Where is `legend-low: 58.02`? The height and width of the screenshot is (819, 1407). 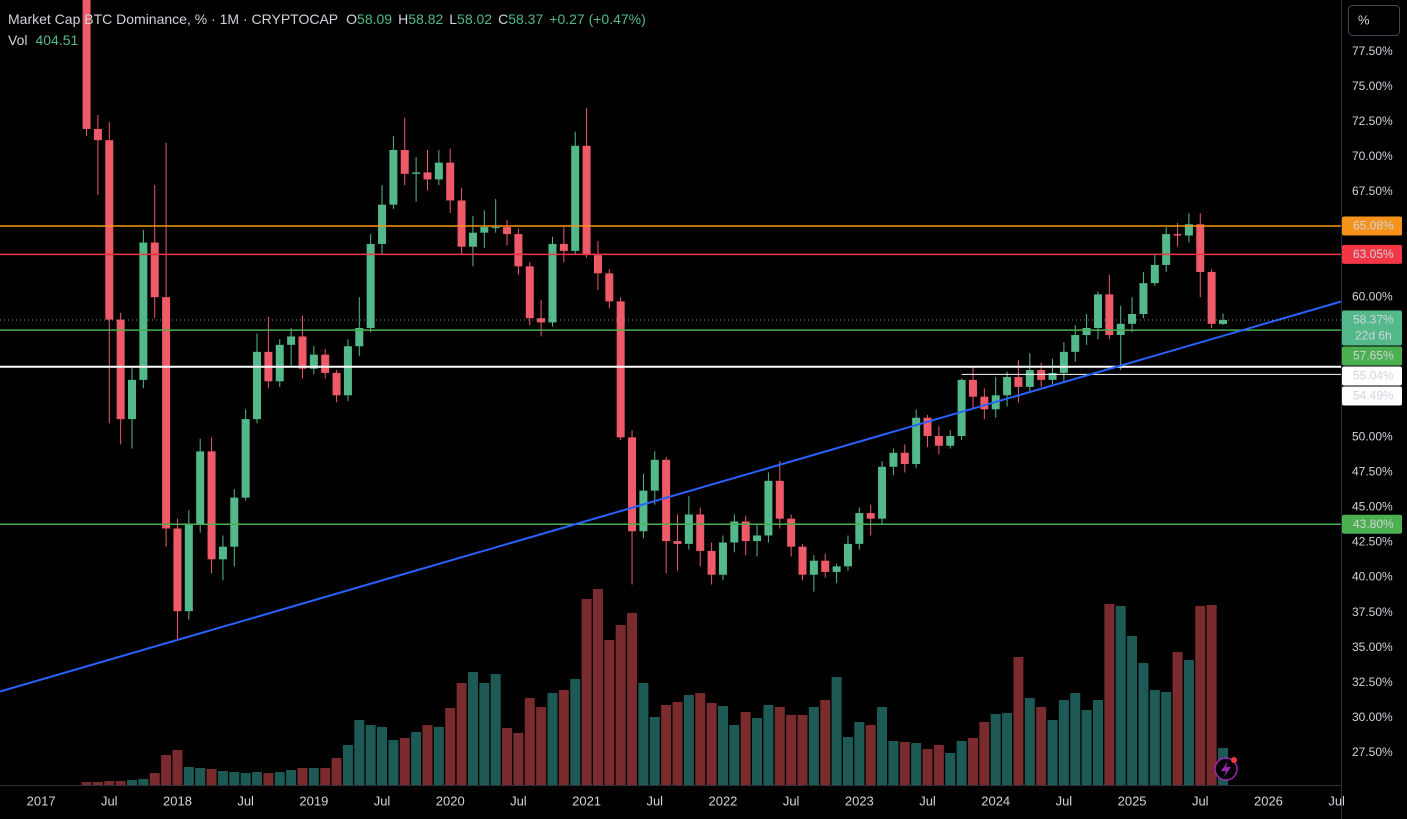
legend-low: 58.02 is located at coordinates (474, 19).